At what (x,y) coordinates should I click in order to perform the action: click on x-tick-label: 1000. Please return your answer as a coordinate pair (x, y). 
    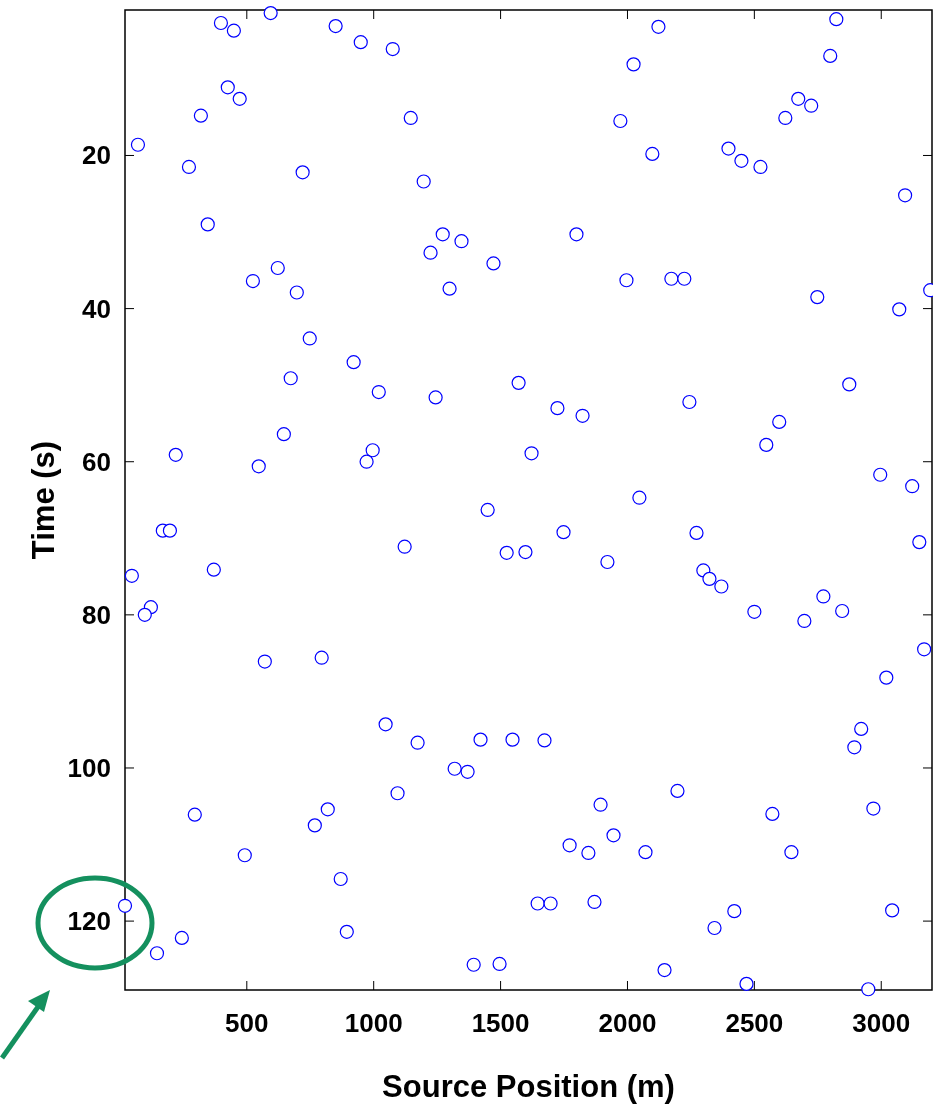
    Looking at the image, I should click on (373, 1023).